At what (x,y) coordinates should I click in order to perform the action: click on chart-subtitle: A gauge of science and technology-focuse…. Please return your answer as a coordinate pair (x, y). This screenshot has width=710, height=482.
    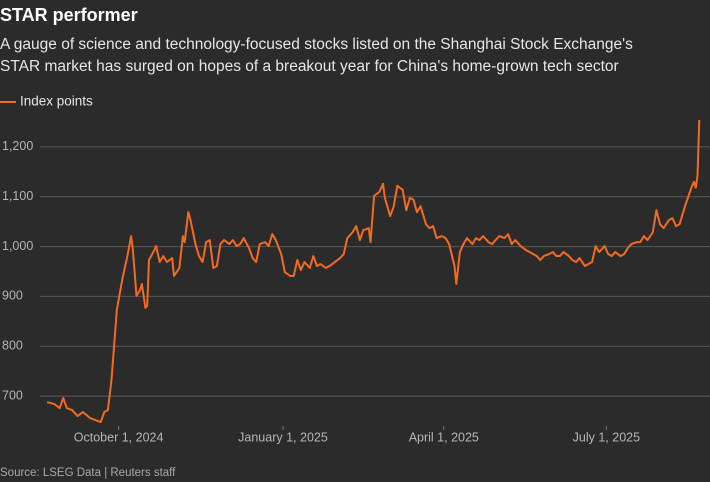
    Looking at the image, I should click on (316, 44).